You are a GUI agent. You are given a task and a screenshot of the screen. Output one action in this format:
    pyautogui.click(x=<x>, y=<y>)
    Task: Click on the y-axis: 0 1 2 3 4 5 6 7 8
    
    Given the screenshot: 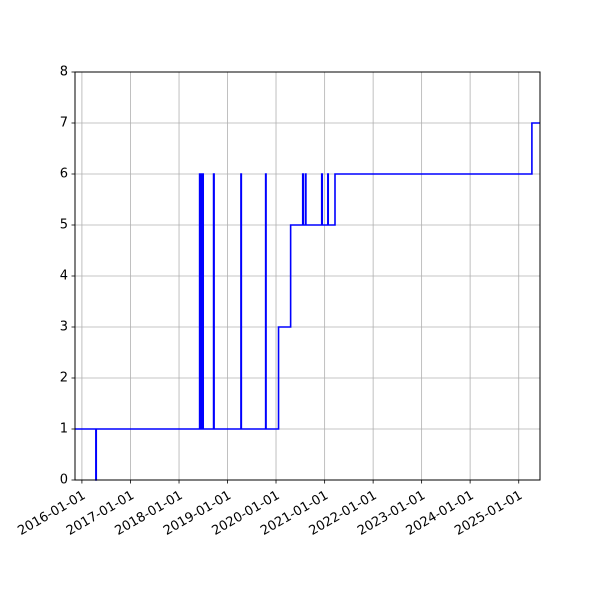 What is the action you would take?
    pyautogui.click(x=67, y=276)
    